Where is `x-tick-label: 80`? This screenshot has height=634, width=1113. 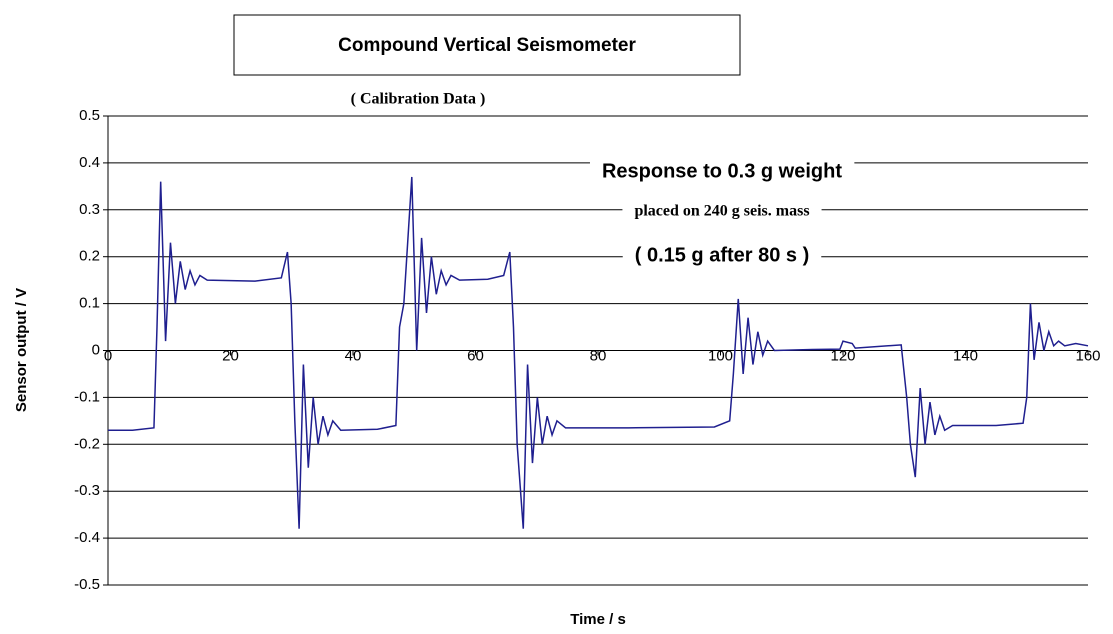 x-tick-label: 80 is located at coordinates (598, 355).